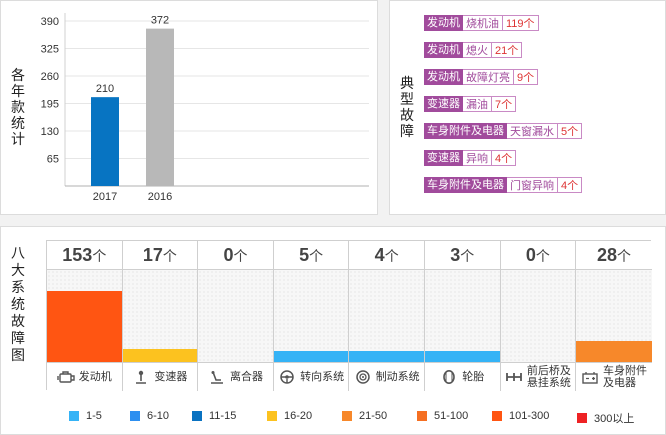 The image size is (666, 435). What do you see at coordinates (532, 131) in the screenshot?
I see `fault-name: 天窗漏水` at bounding box center [532, 131].